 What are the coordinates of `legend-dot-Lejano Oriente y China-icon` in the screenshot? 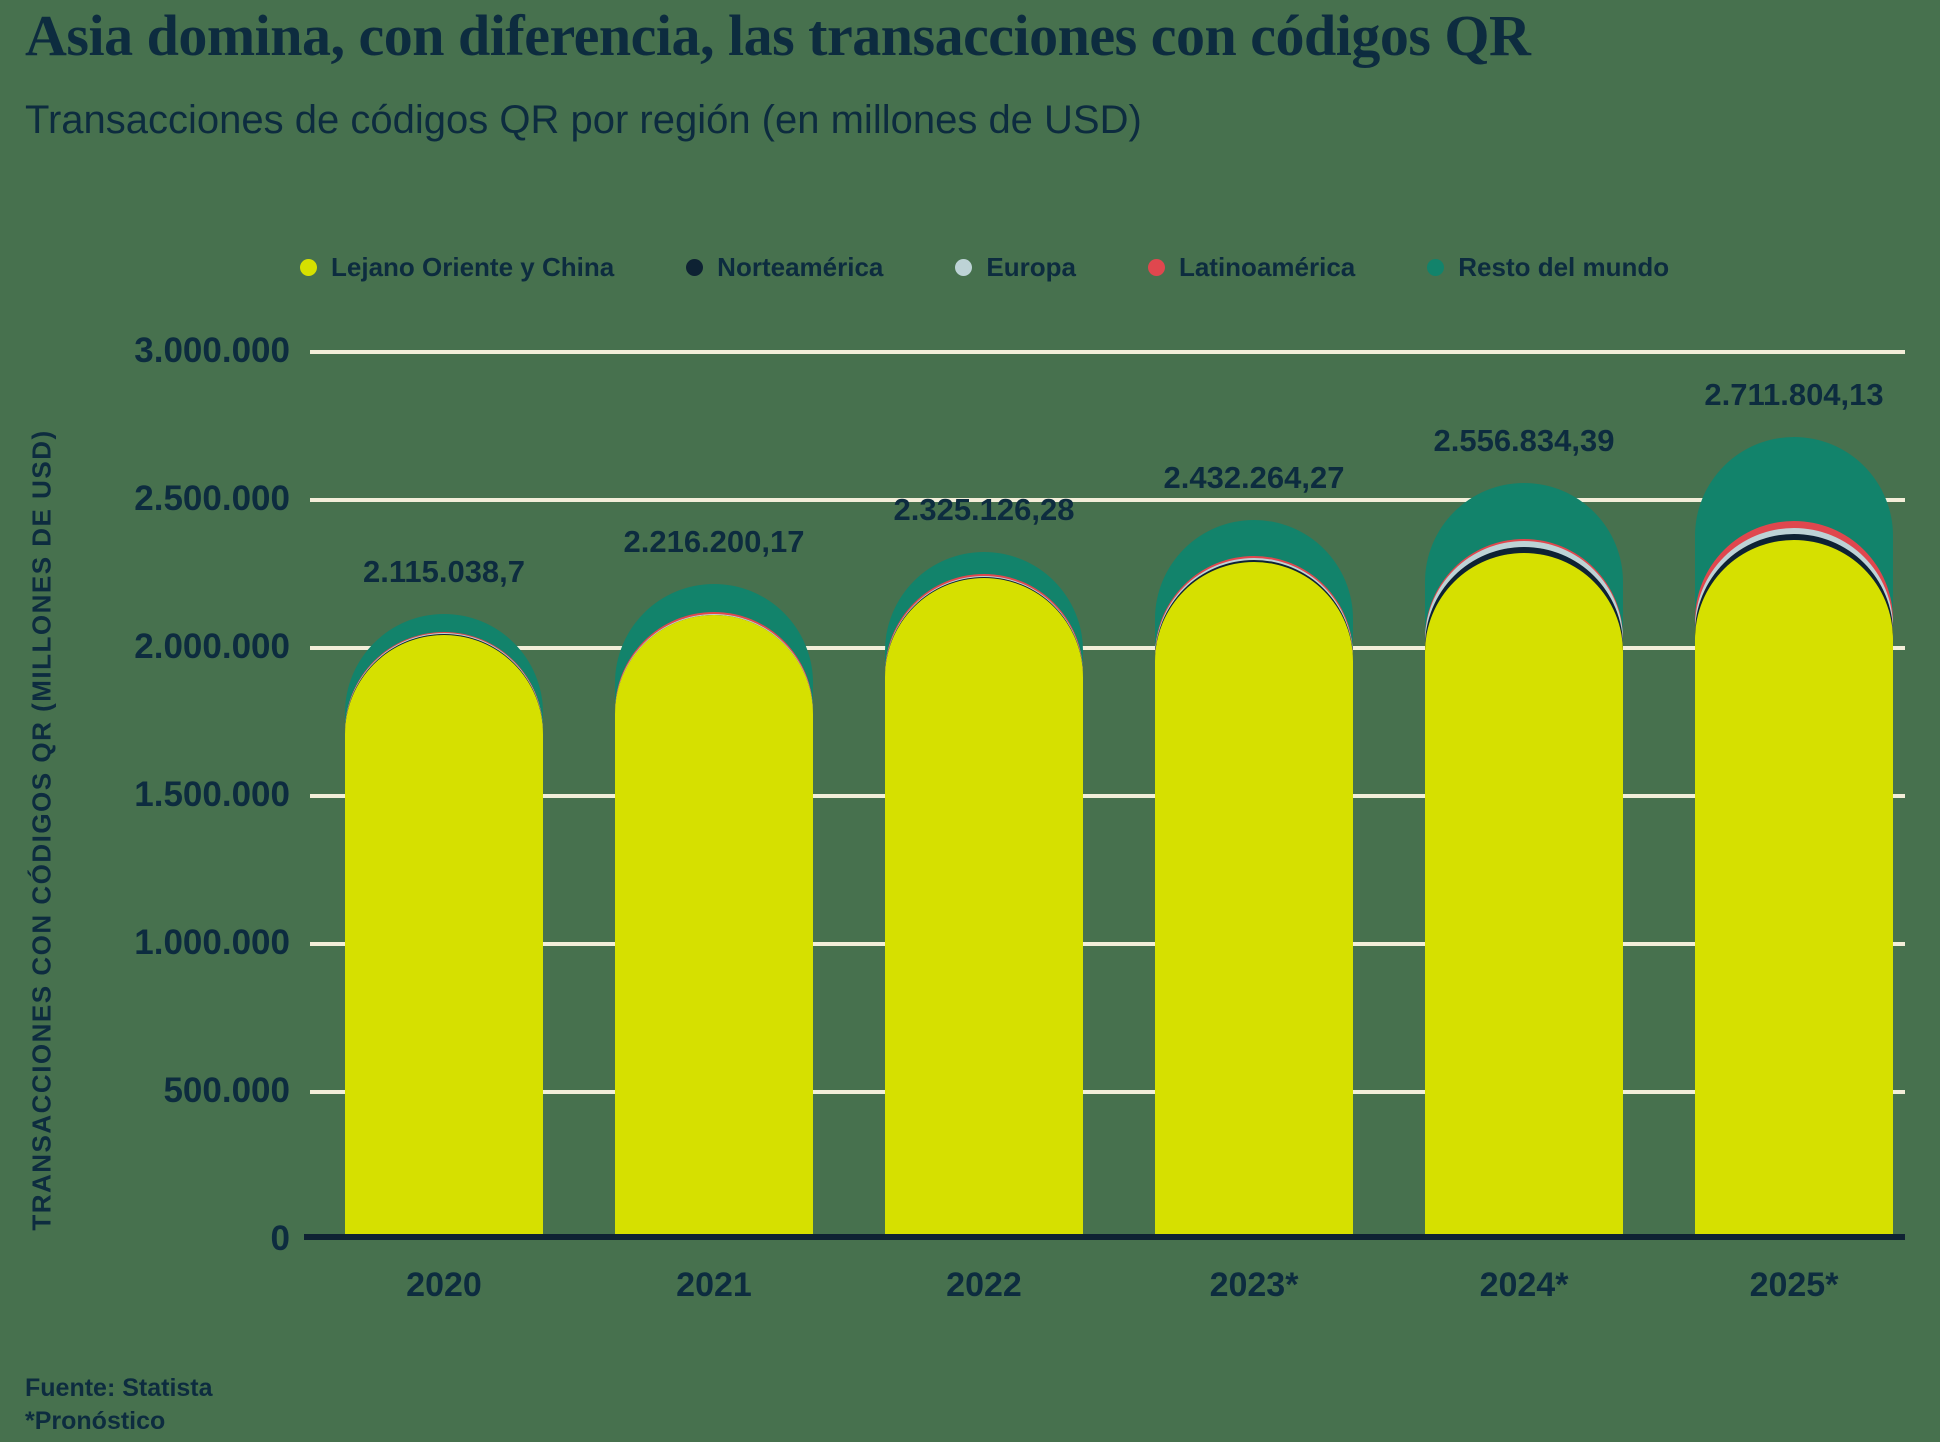 It's located at (308, 267).